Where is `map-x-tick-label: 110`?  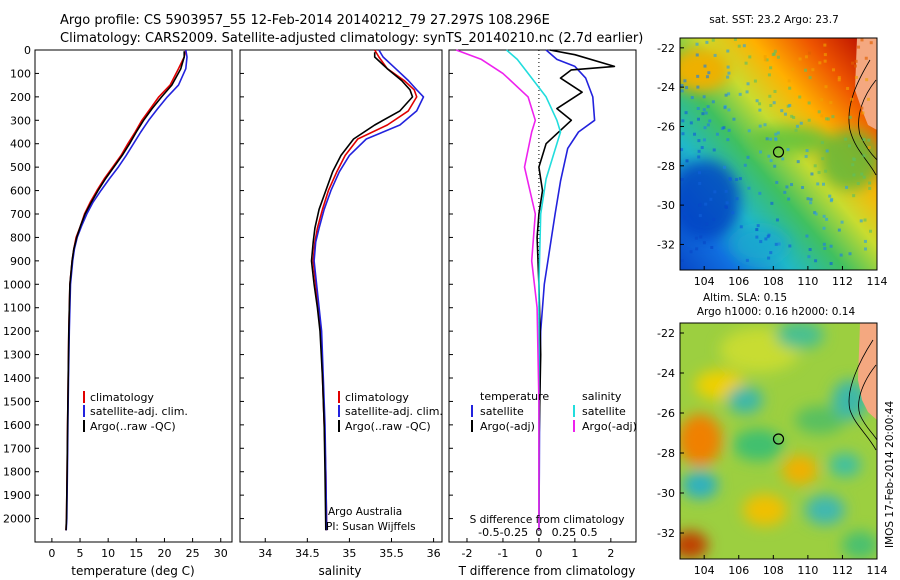
map-x-tick-label: 110 is located at coordinates (807, 281).